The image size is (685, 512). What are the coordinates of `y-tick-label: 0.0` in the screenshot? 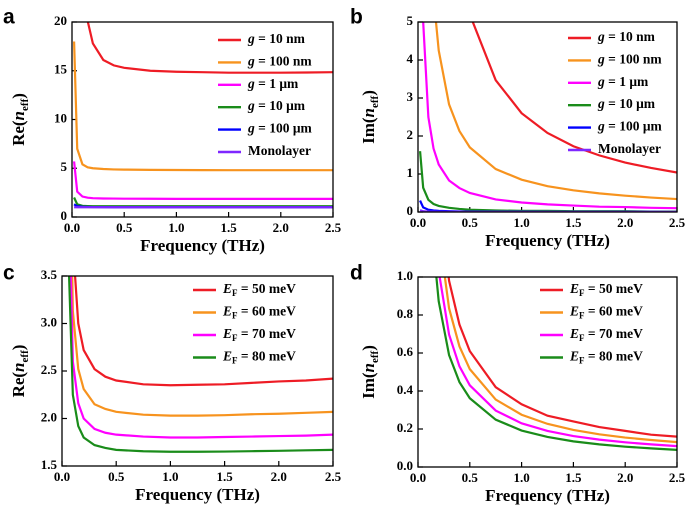 It's located at (405, 465).